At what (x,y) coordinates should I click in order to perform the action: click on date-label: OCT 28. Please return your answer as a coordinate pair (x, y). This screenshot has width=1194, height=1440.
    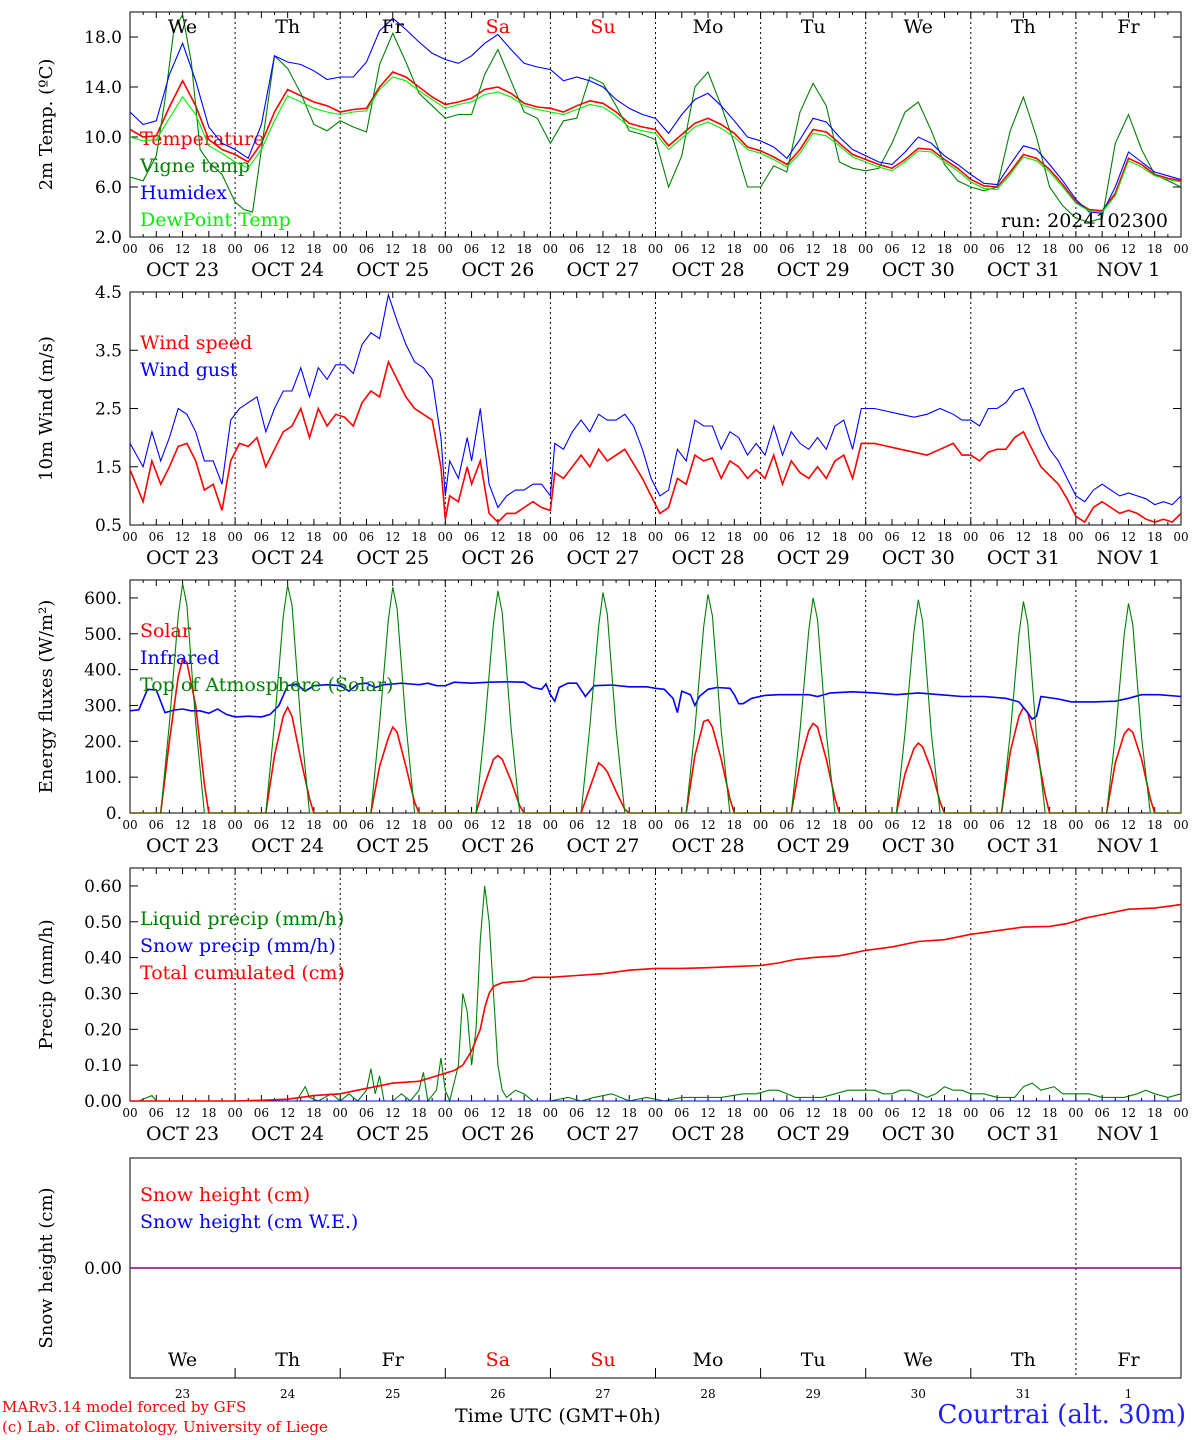
    Looking at the image, I should click on (708, 558).